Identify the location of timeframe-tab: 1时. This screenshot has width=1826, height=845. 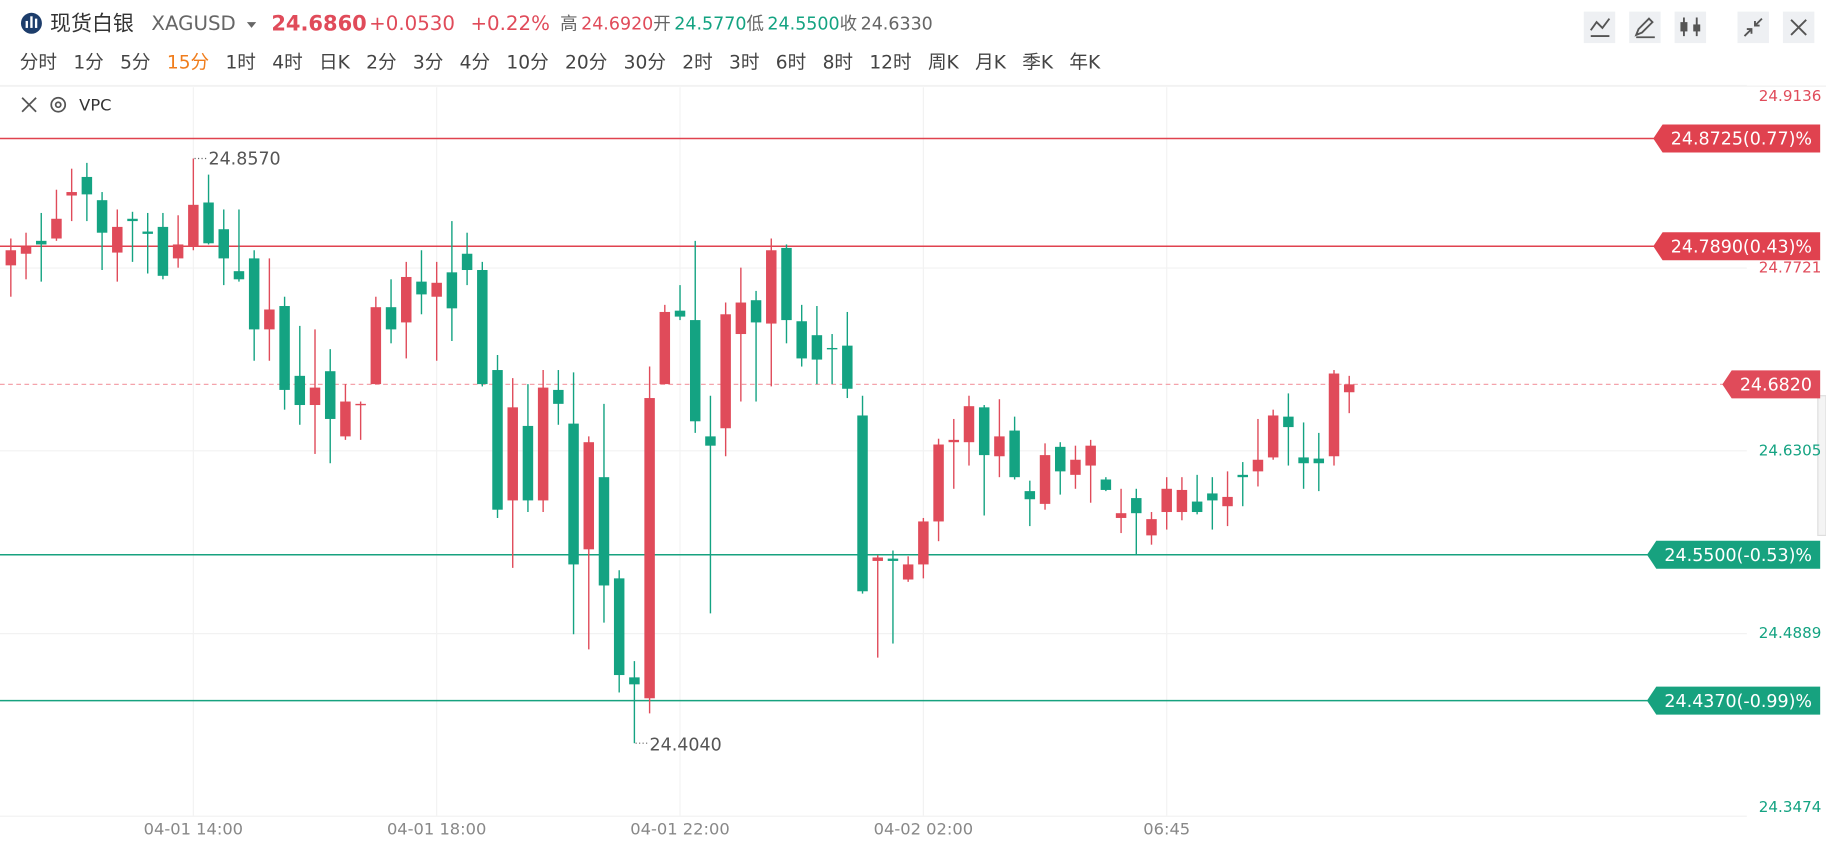
(240, 62).